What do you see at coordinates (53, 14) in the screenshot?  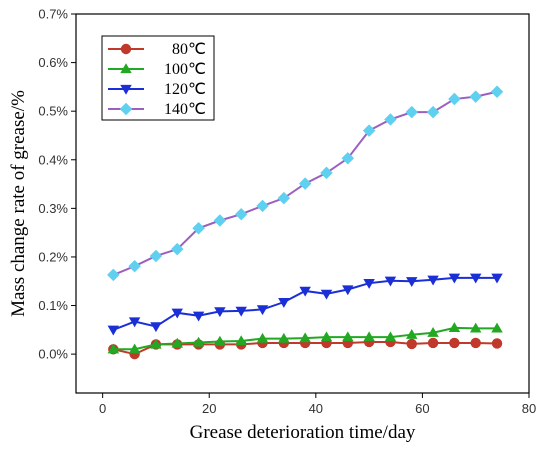 I see `y-tick-label: 0.7%` at bounding box center [53, 14].